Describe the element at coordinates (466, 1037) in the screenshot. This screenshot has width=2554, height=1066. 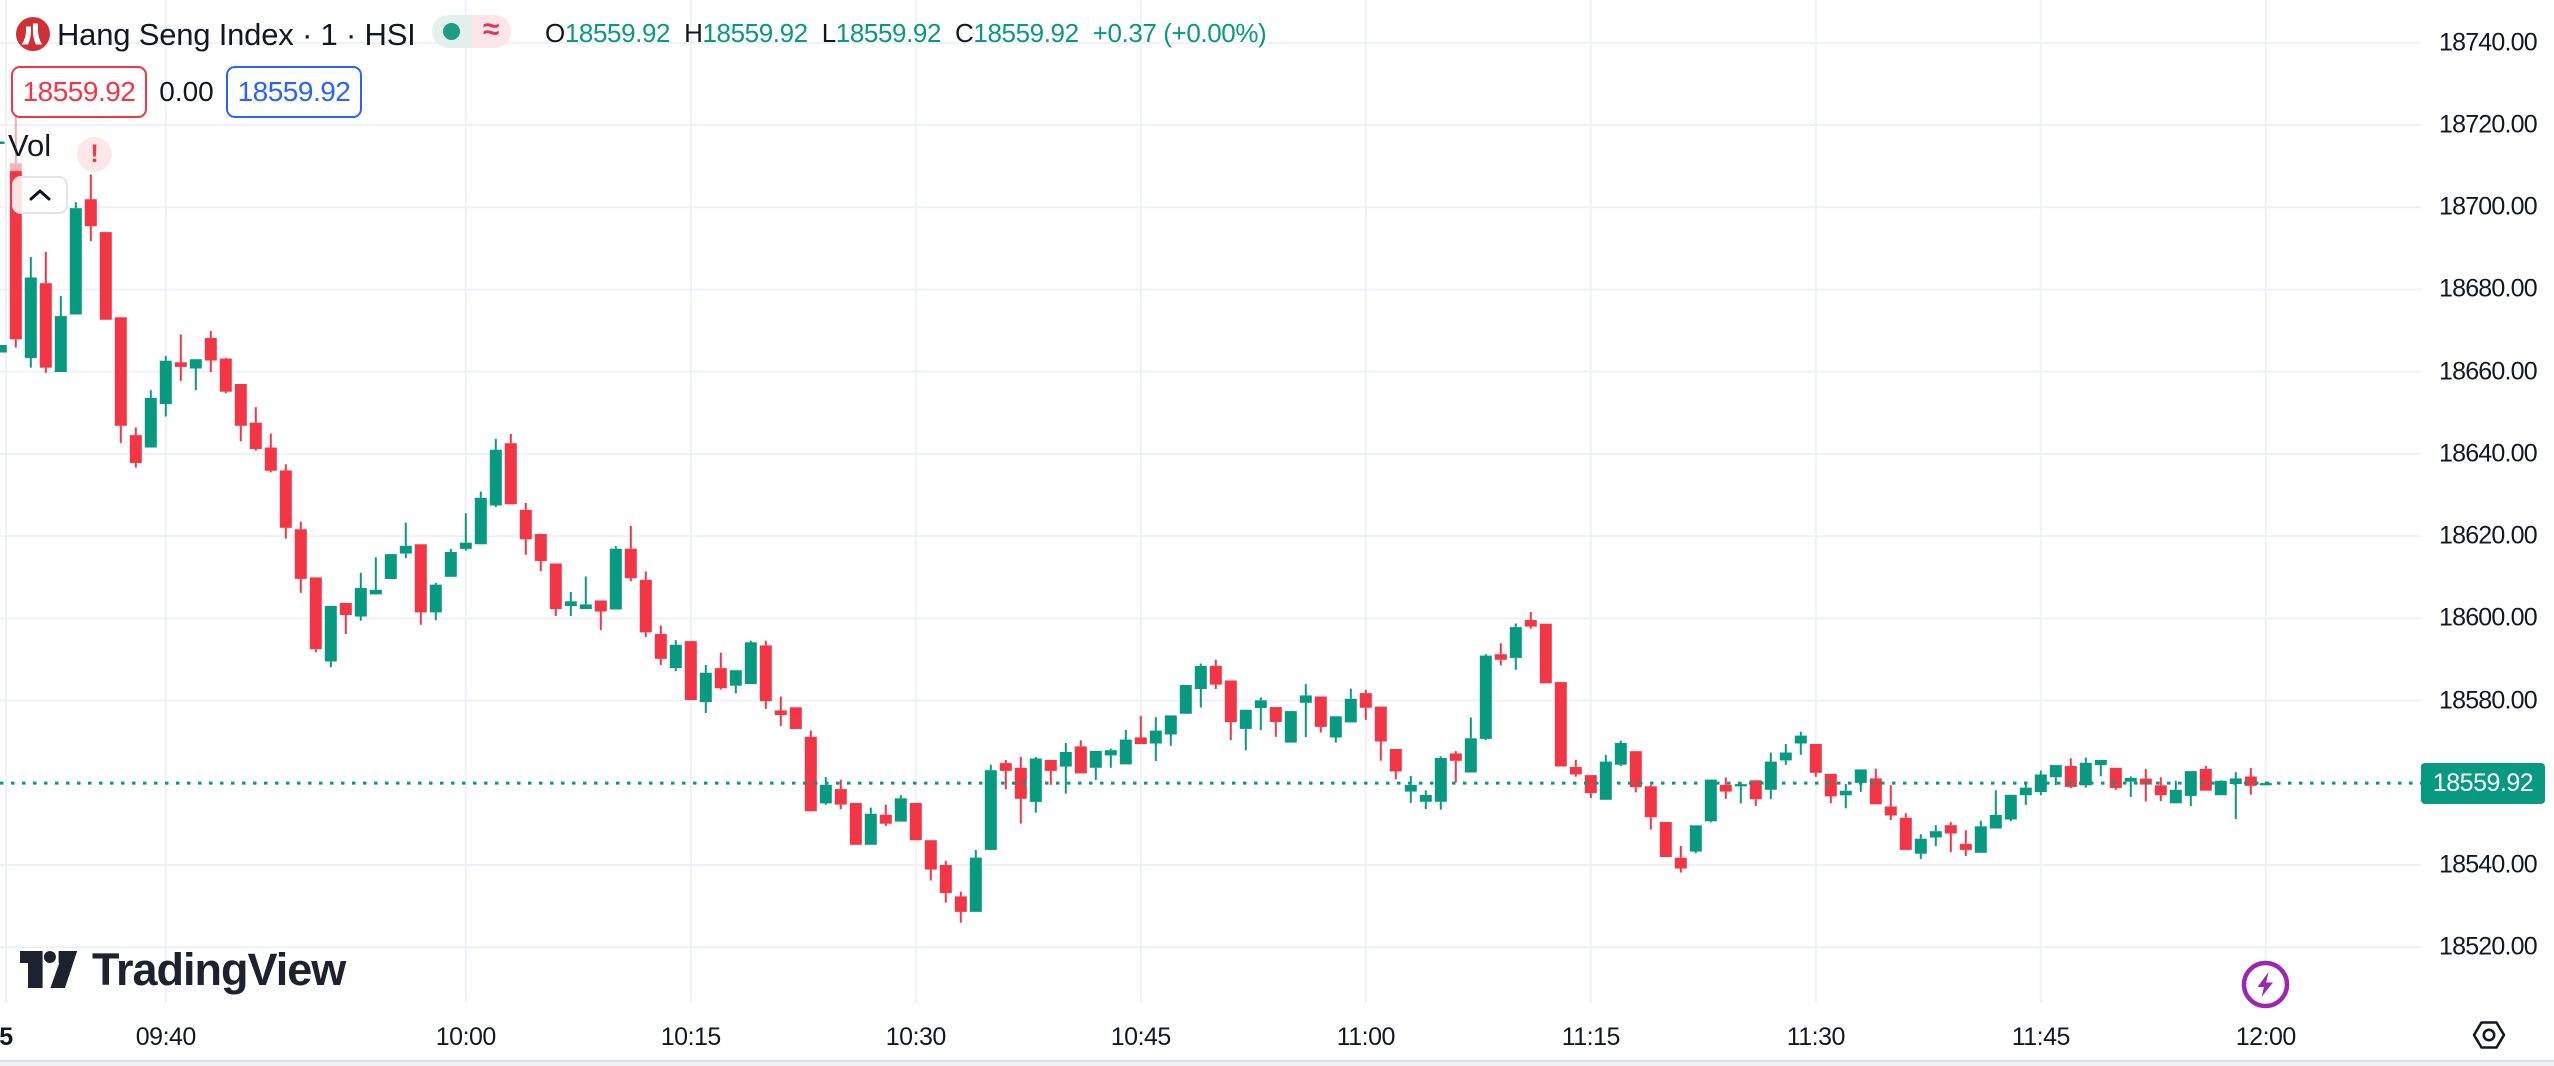
I see `time-axis-label: 10:00` at that location.